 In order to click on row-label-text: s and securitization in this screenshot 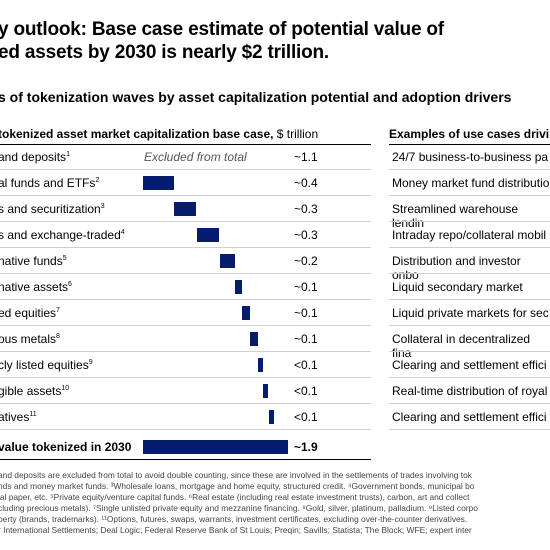, I will do `click(50, 209)`.